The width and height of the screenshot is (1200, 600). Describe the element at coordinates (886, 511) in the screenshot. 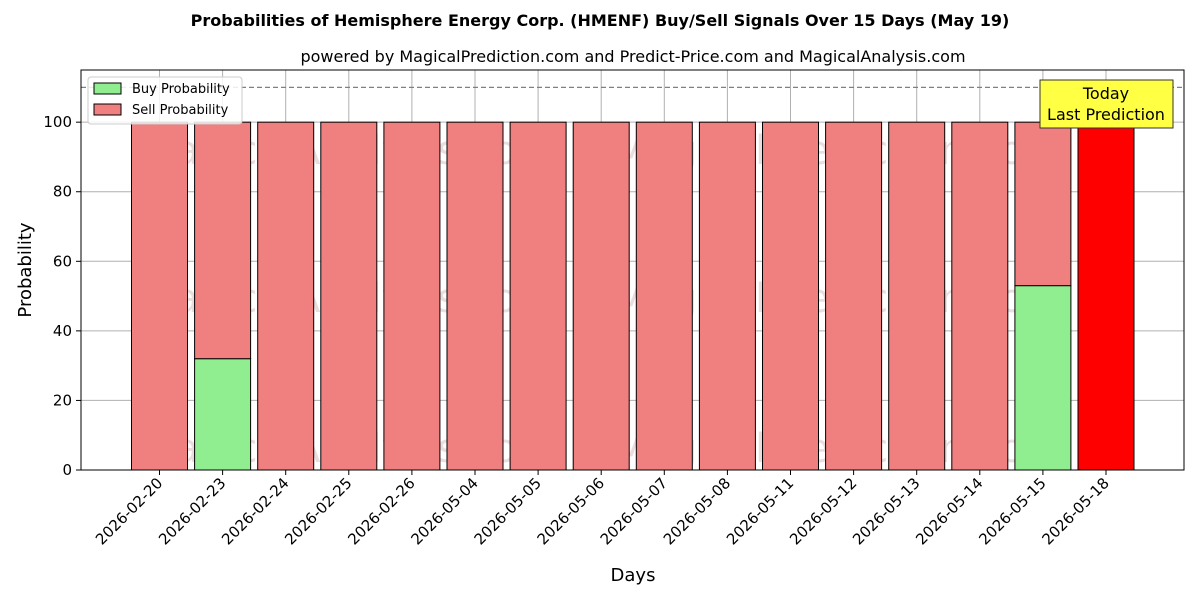

I see `x-tick-label: 2026-05-13` at that location.